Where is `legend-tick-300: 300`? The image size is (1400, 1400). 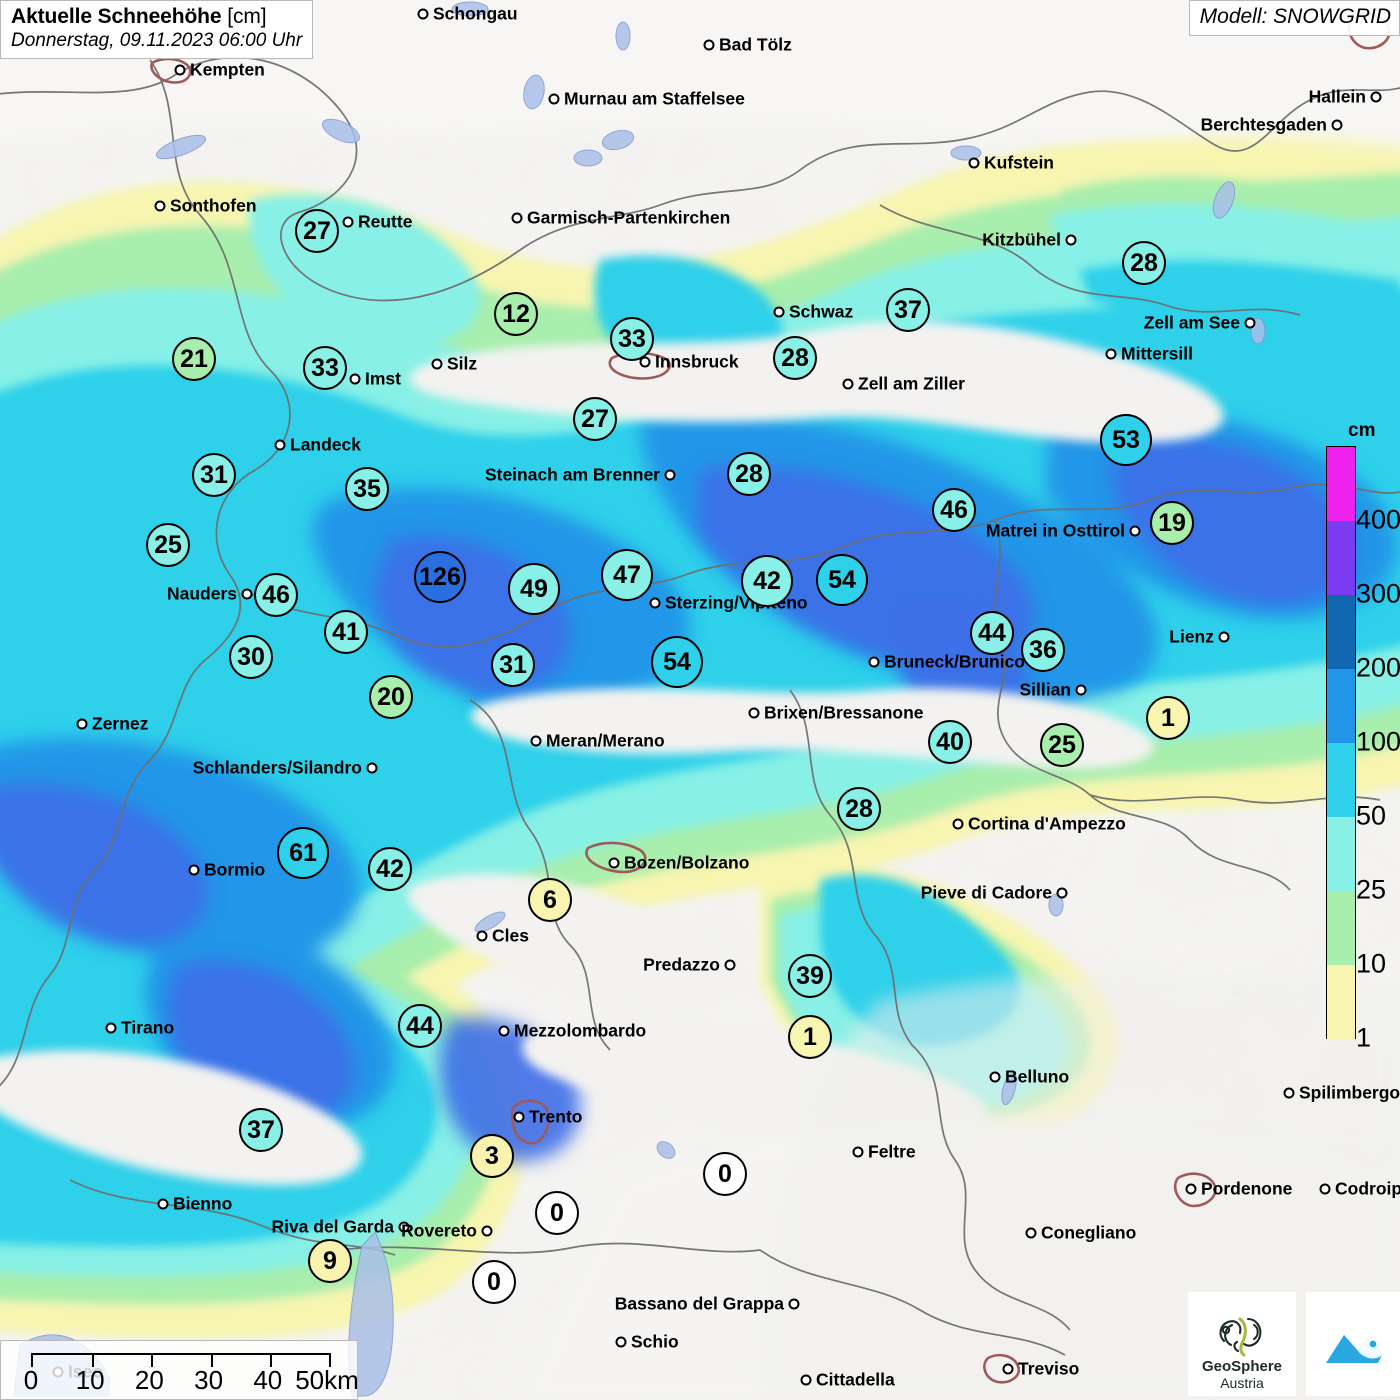
legend-tick-300: 300 is located at coordinates (1378, 593).